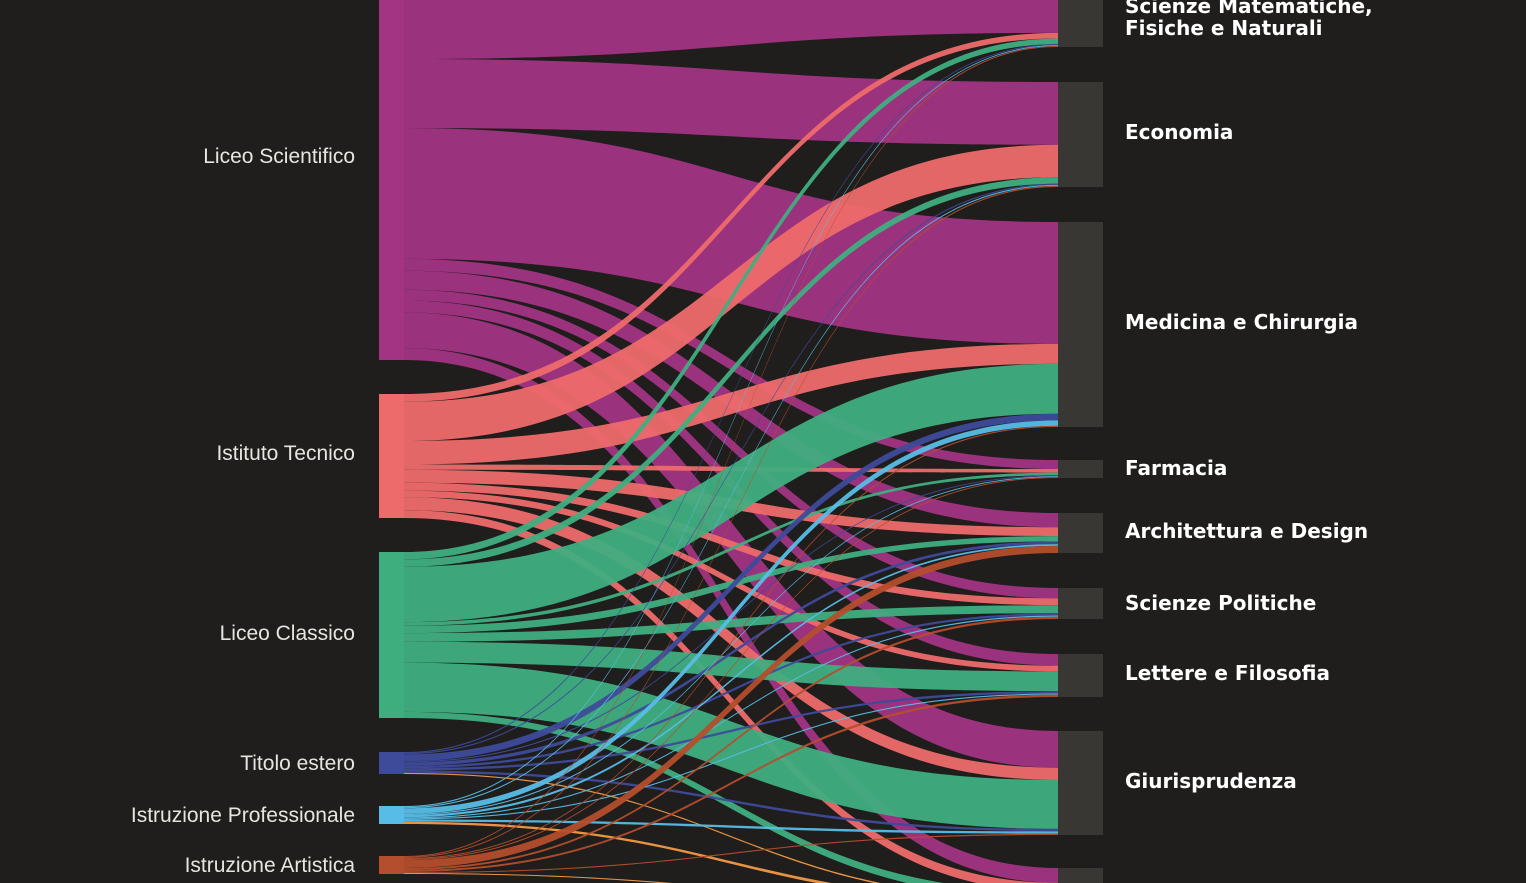  Describe the element at coordinates (297, 763) in the screenshot. I see `source-label-te: Titolo estero` at that location.